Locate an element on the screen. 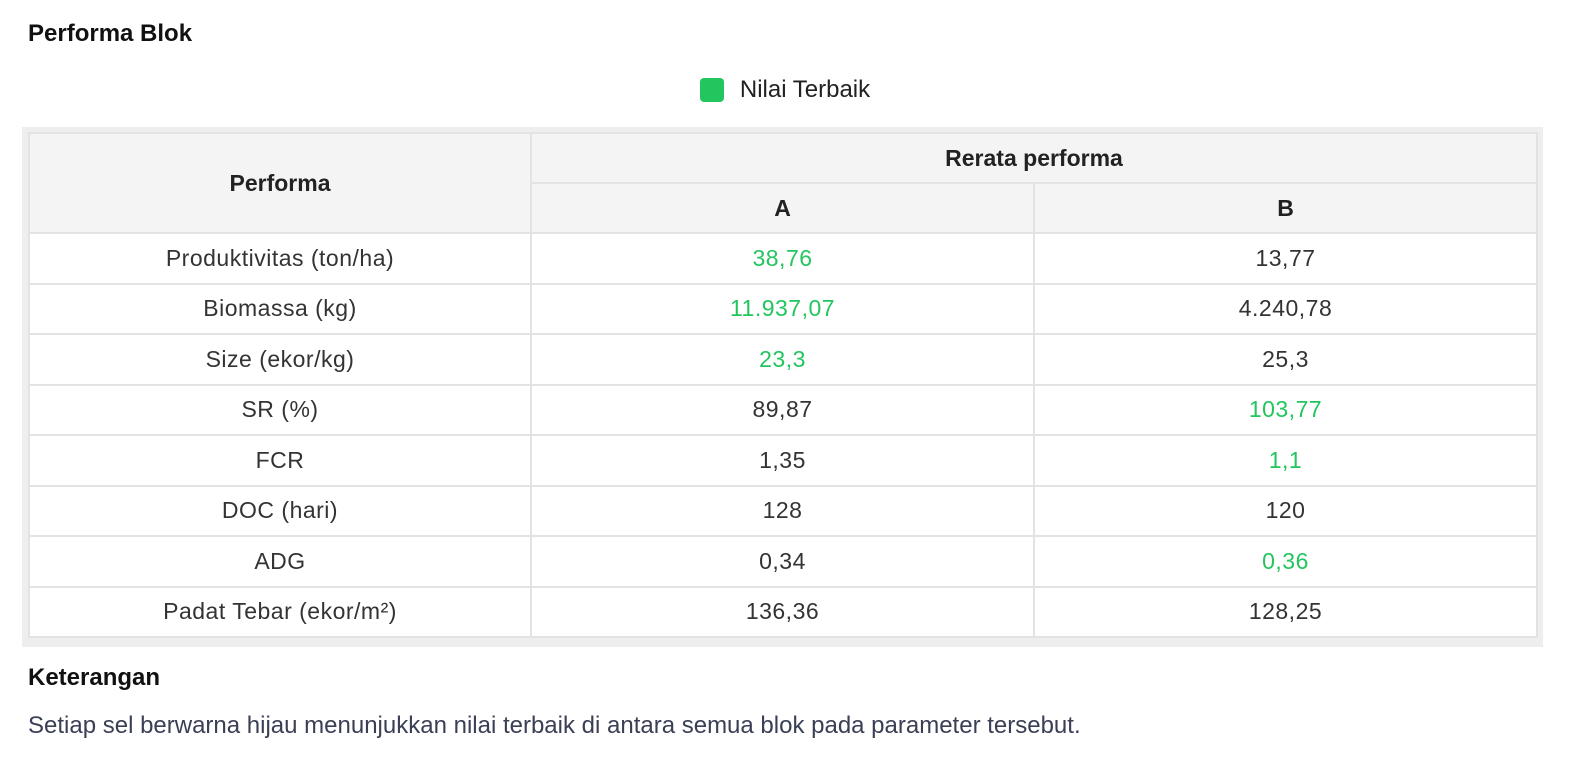 This screenshot has height=778, width=1570. legend: Nilai Terbaik is located at coordinates (785, 90).